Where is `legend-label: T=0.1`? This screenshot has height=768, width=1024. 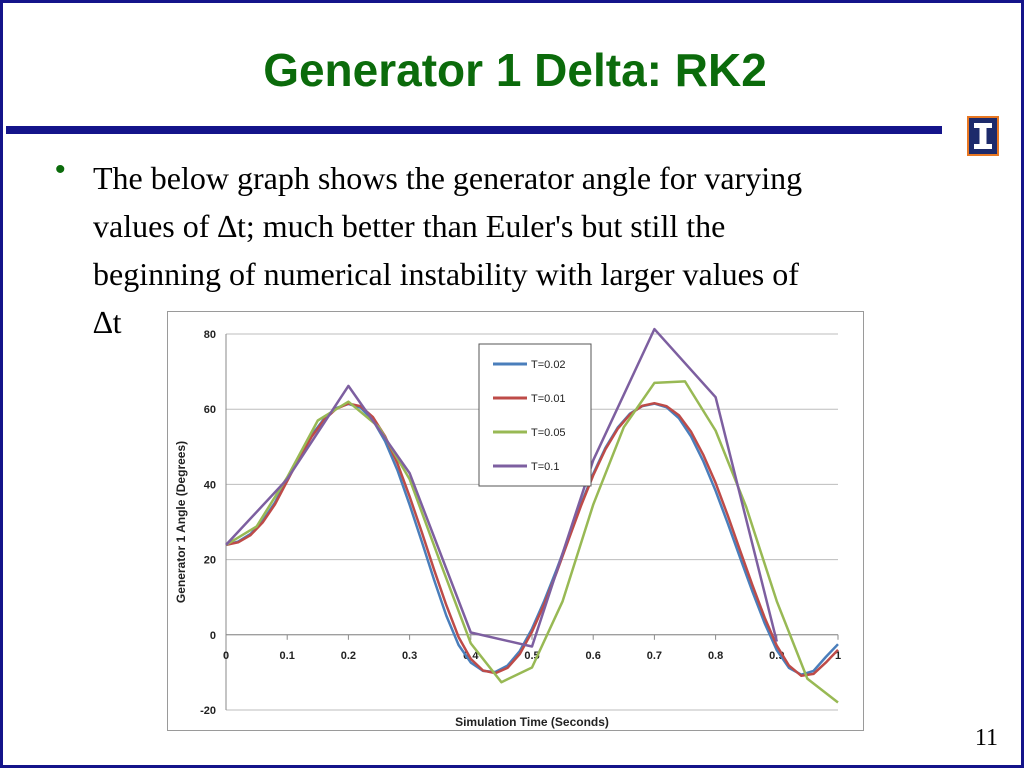
legend-label: T=0.1 is located at coordinates (545, 467).